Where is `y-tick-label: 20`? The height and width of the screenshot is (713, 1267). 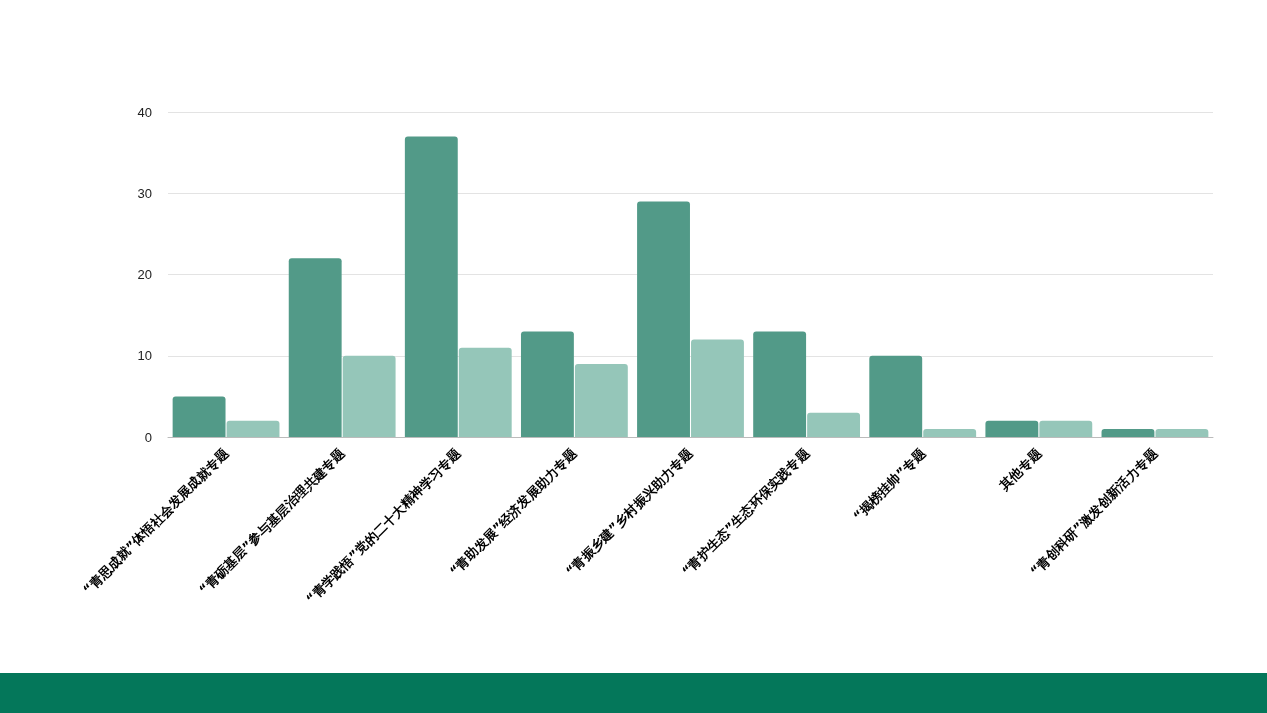 y-tick-label: 20 is located at coordinates (144, 274).